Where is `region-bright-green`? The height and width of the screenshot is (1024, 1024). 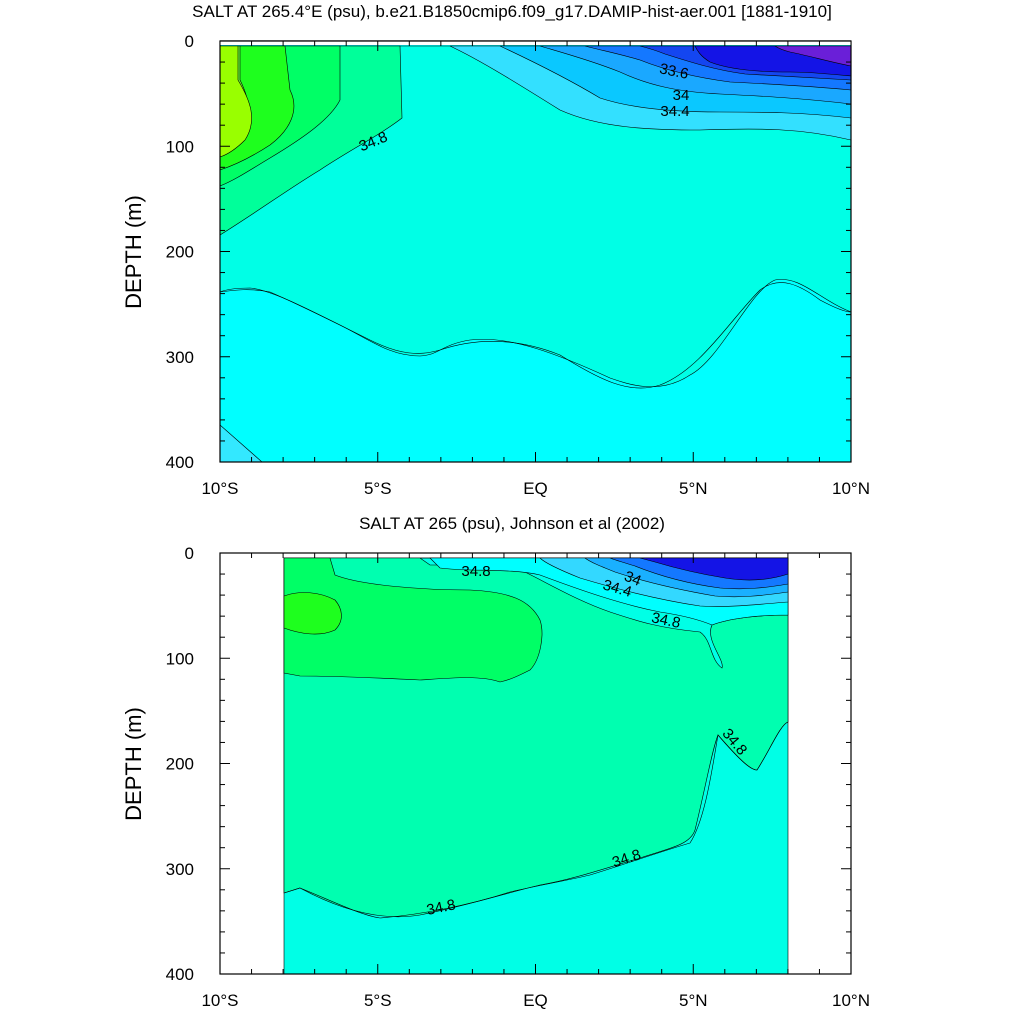
region-bright-green is located at coordinates (312, 613).